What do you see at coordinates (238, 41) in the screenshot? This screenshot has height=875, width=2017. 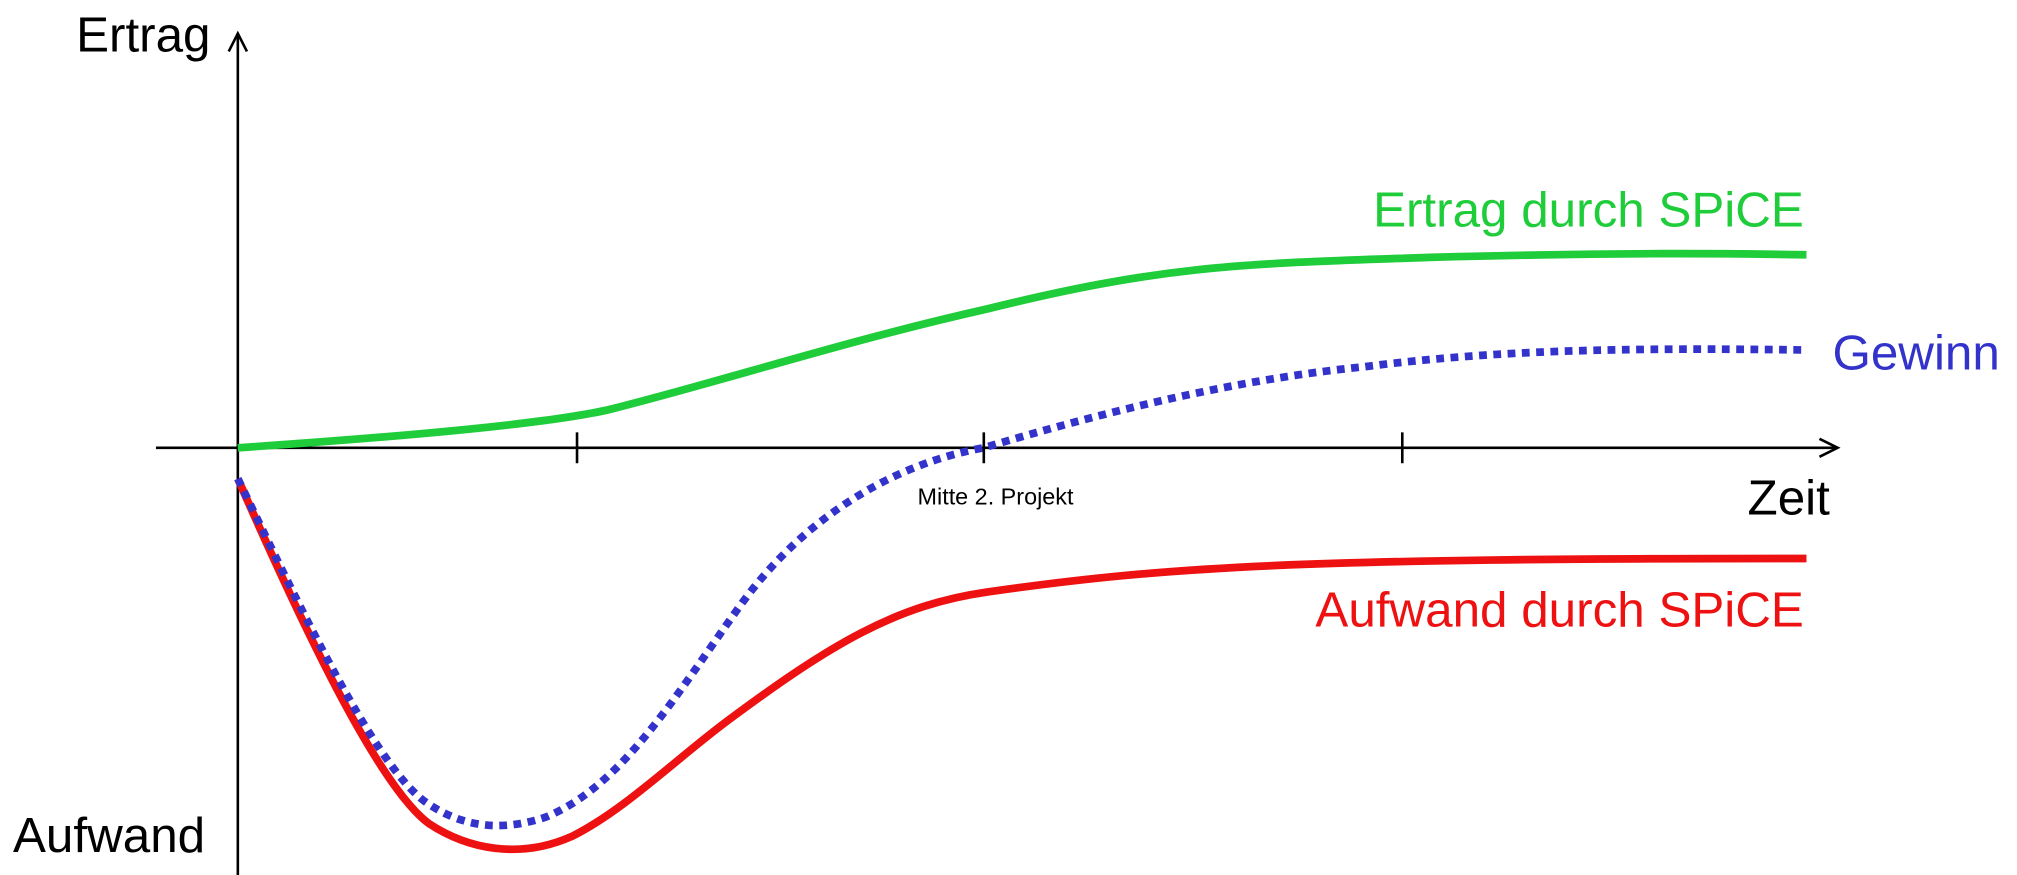 I see `y-arrow` at bounding box center [238, 41].